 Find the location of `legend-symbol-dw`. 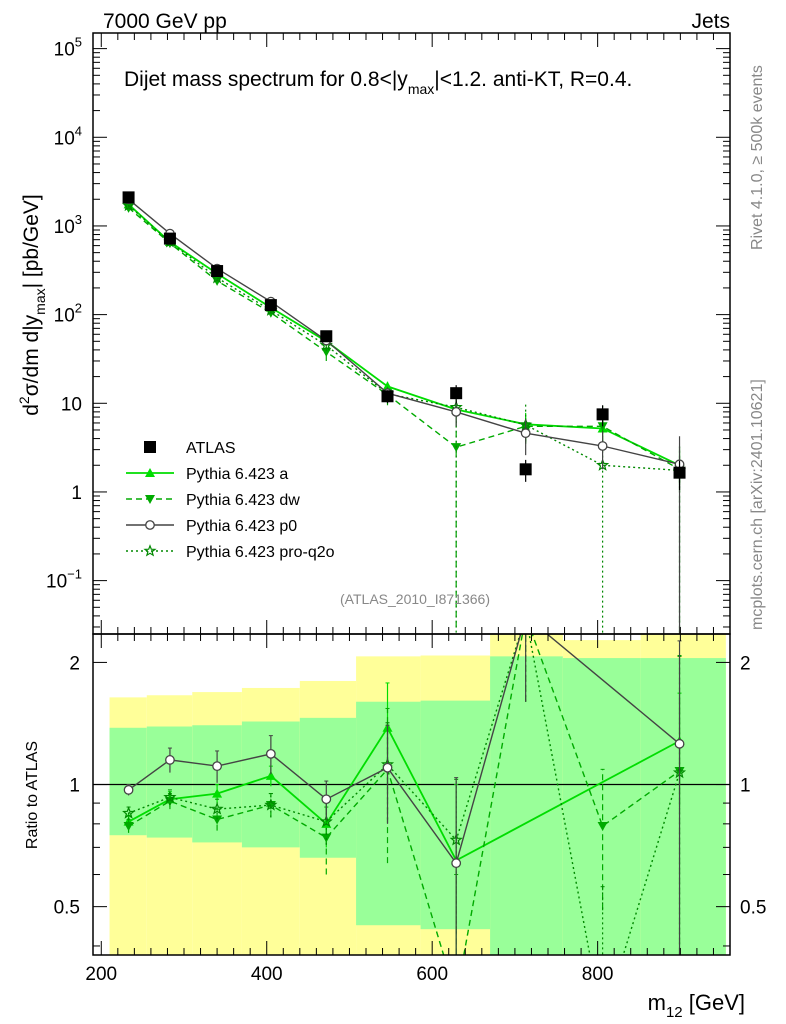

legend-symbol-dw is located at coordinates (150, 499).